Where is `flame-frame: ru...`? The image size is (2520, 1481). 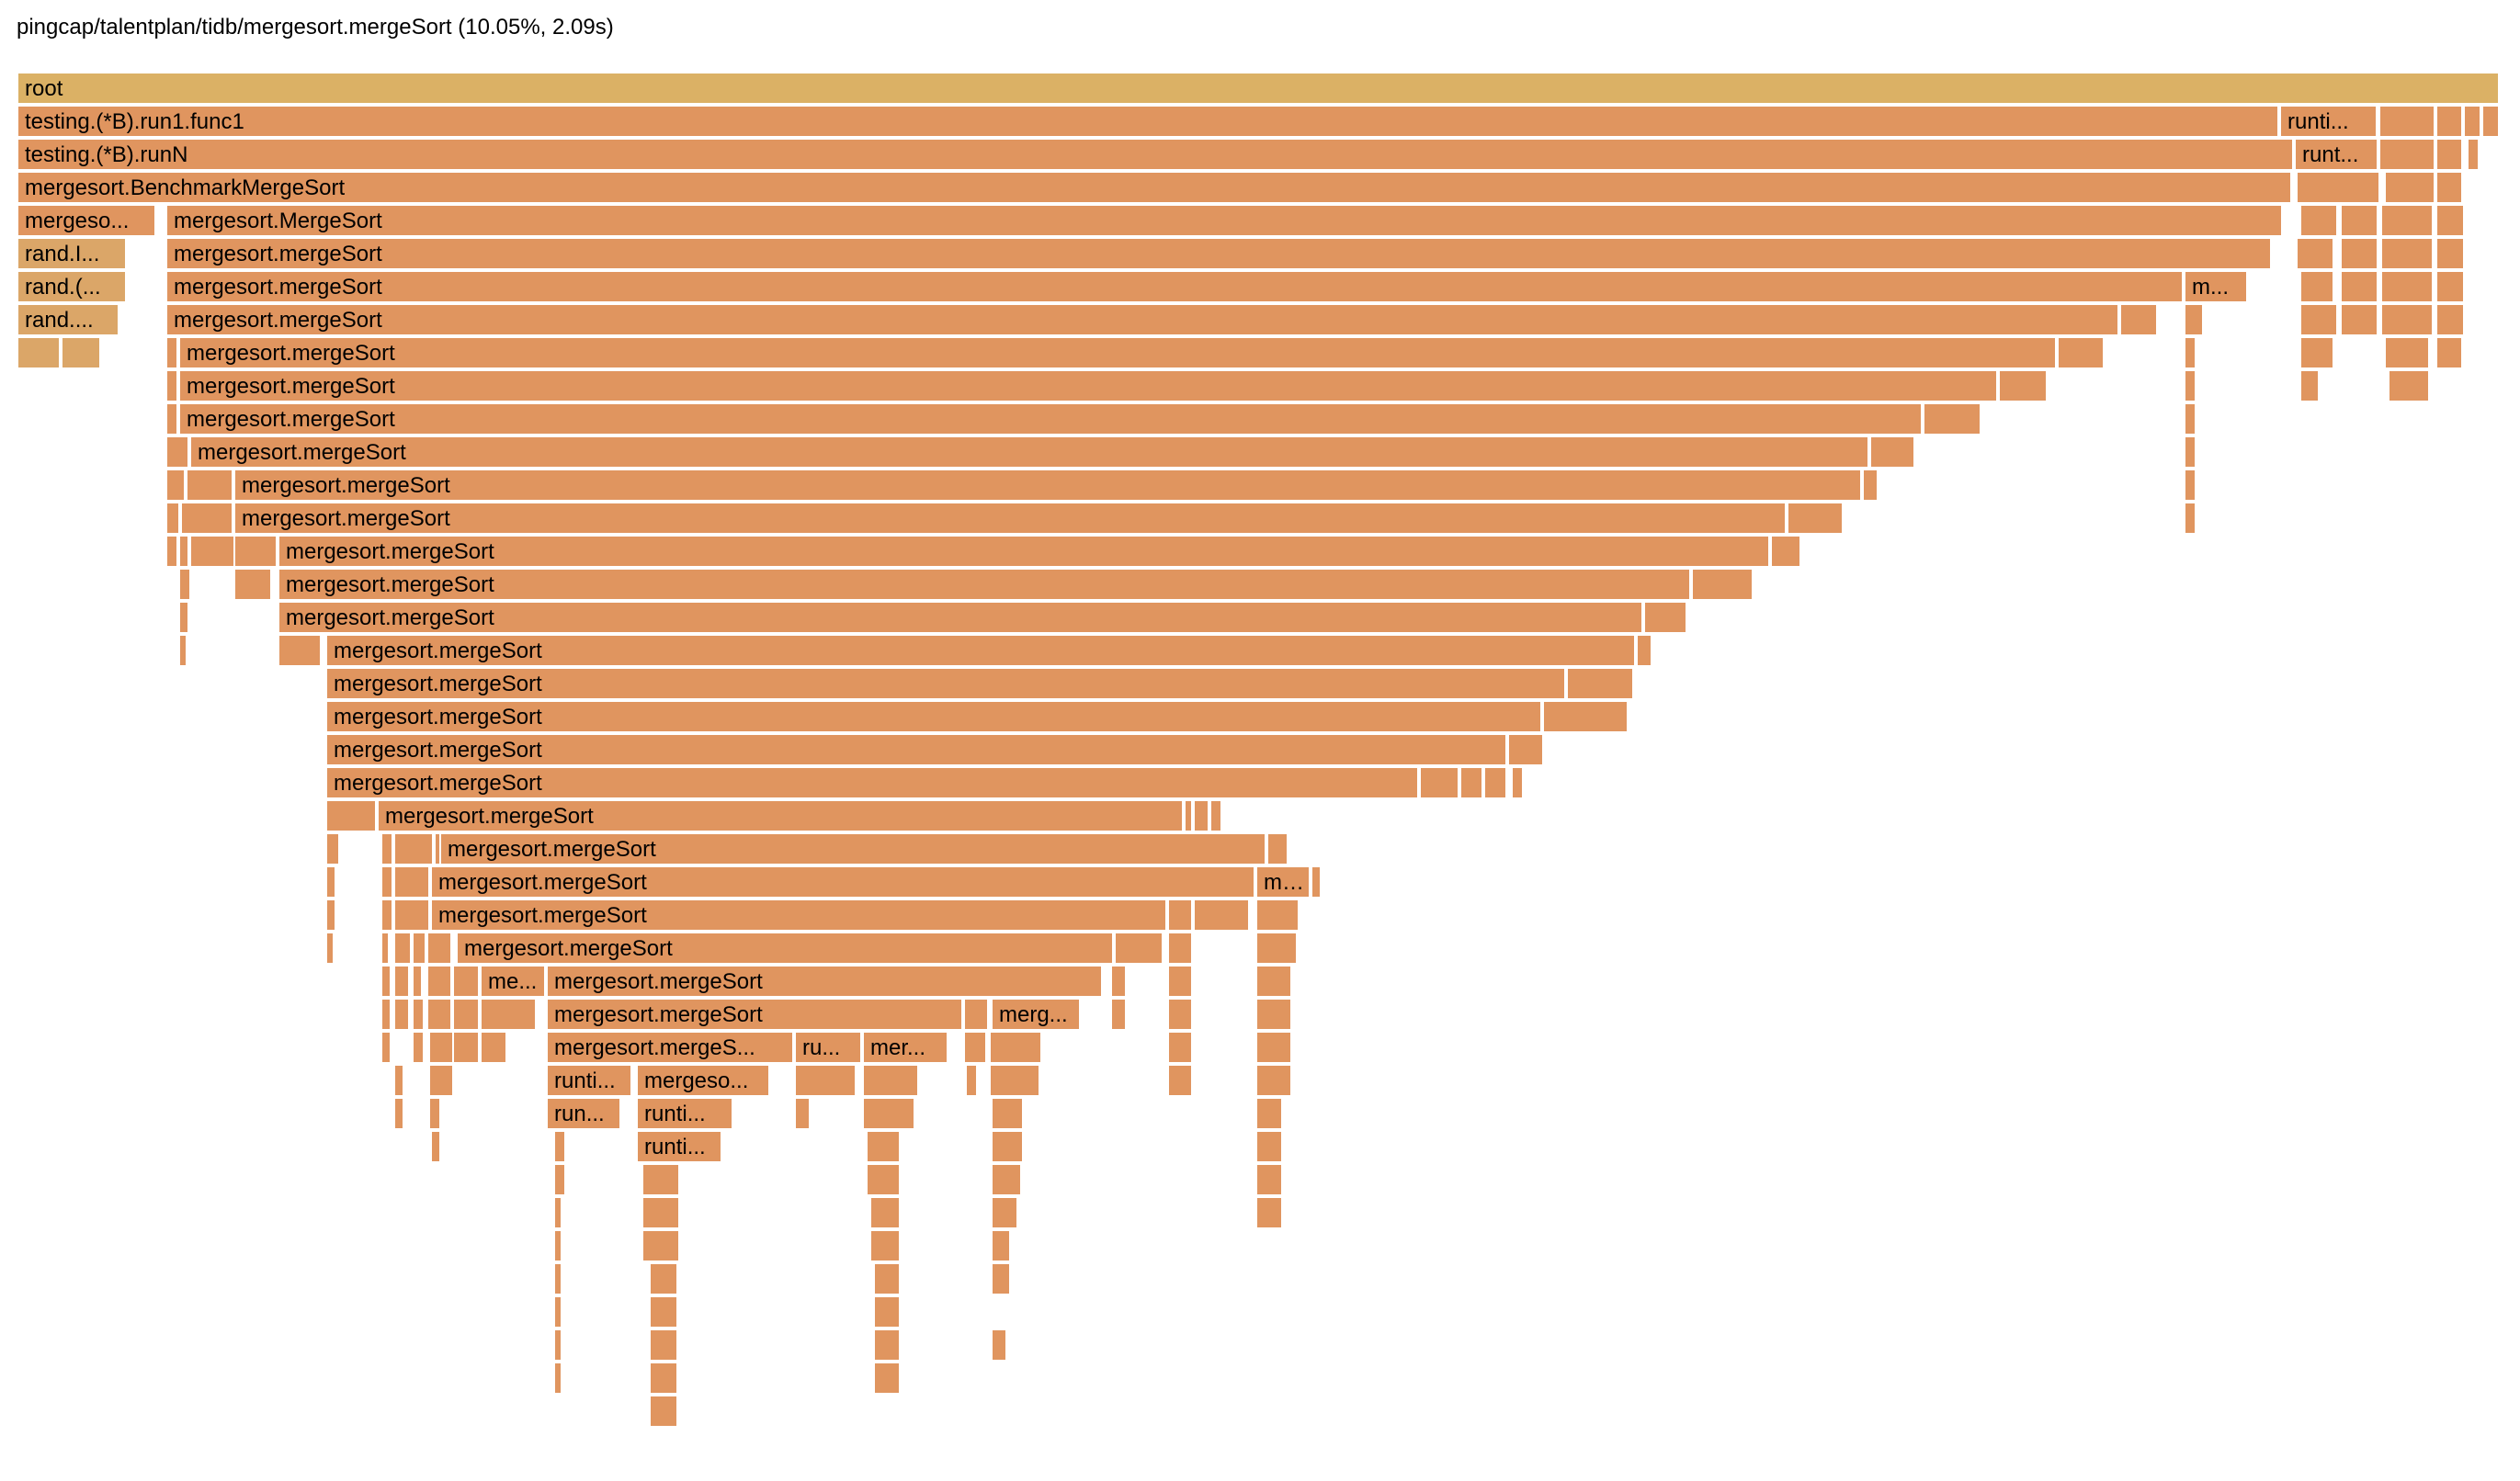 flame-frame: ru... is located at coordinates (829, 1048).